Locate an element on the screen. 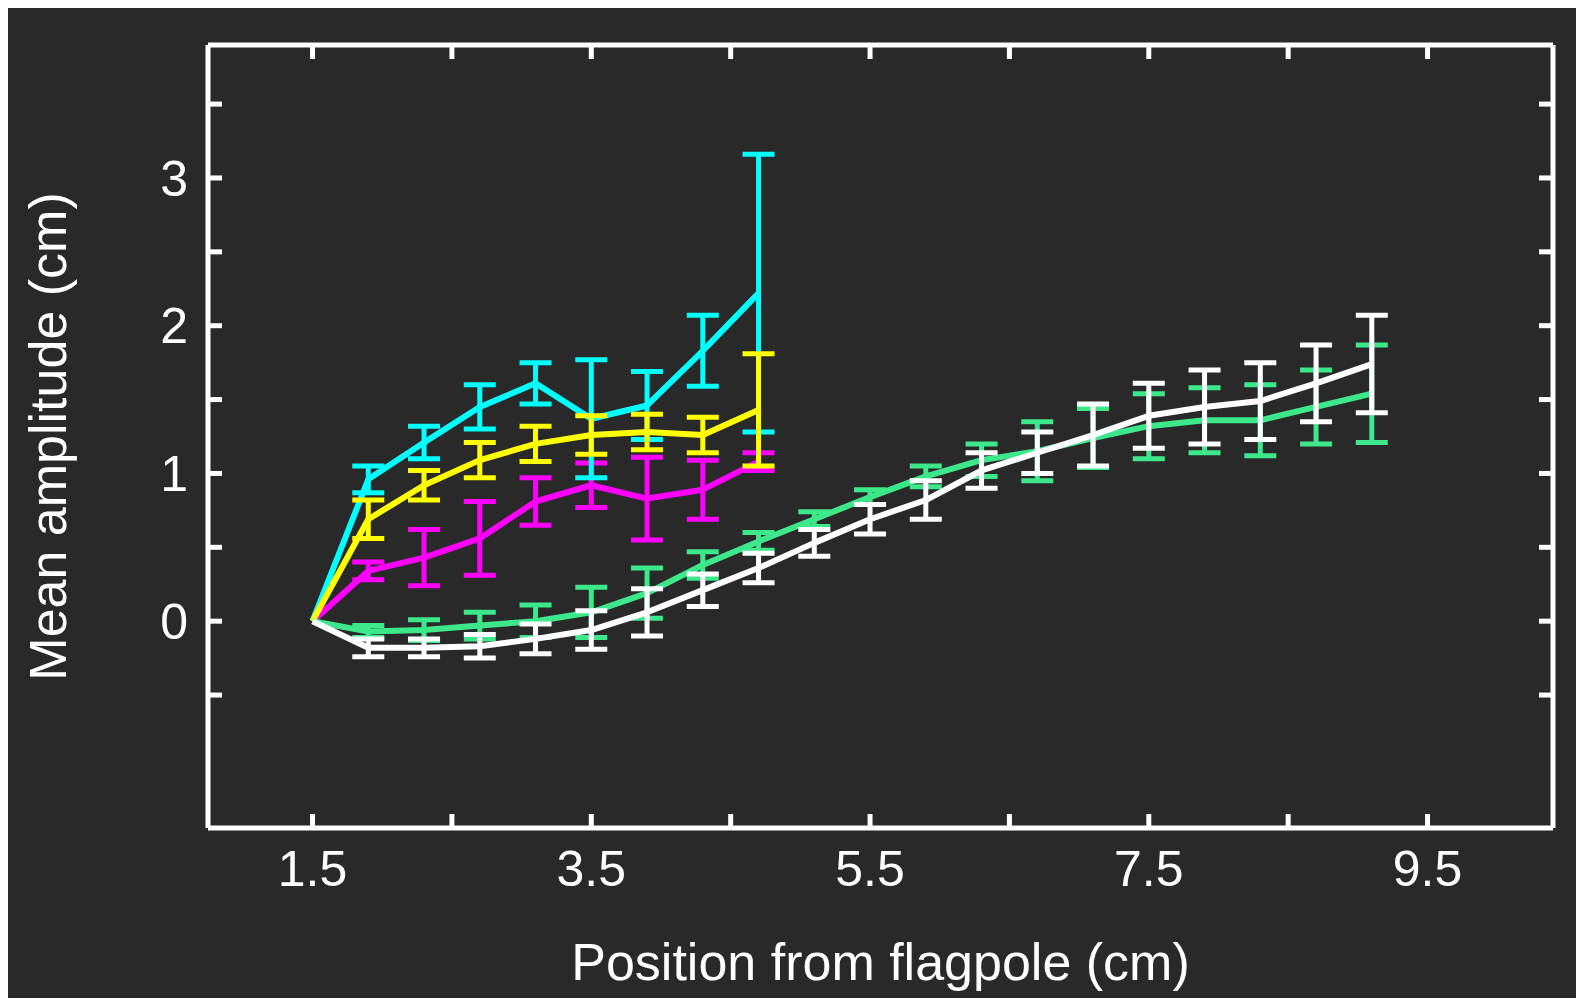 The height and width of the screenshot is (1006, 1584). y-axis-title: Mean amplitude (cm) is located at coordinates (48, 436).